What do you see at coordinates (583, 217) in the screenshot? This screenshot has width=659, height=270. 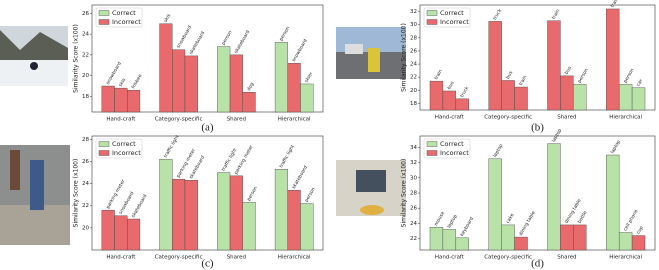 I see `bar-label: bottle` at bounding box center [583, 217].